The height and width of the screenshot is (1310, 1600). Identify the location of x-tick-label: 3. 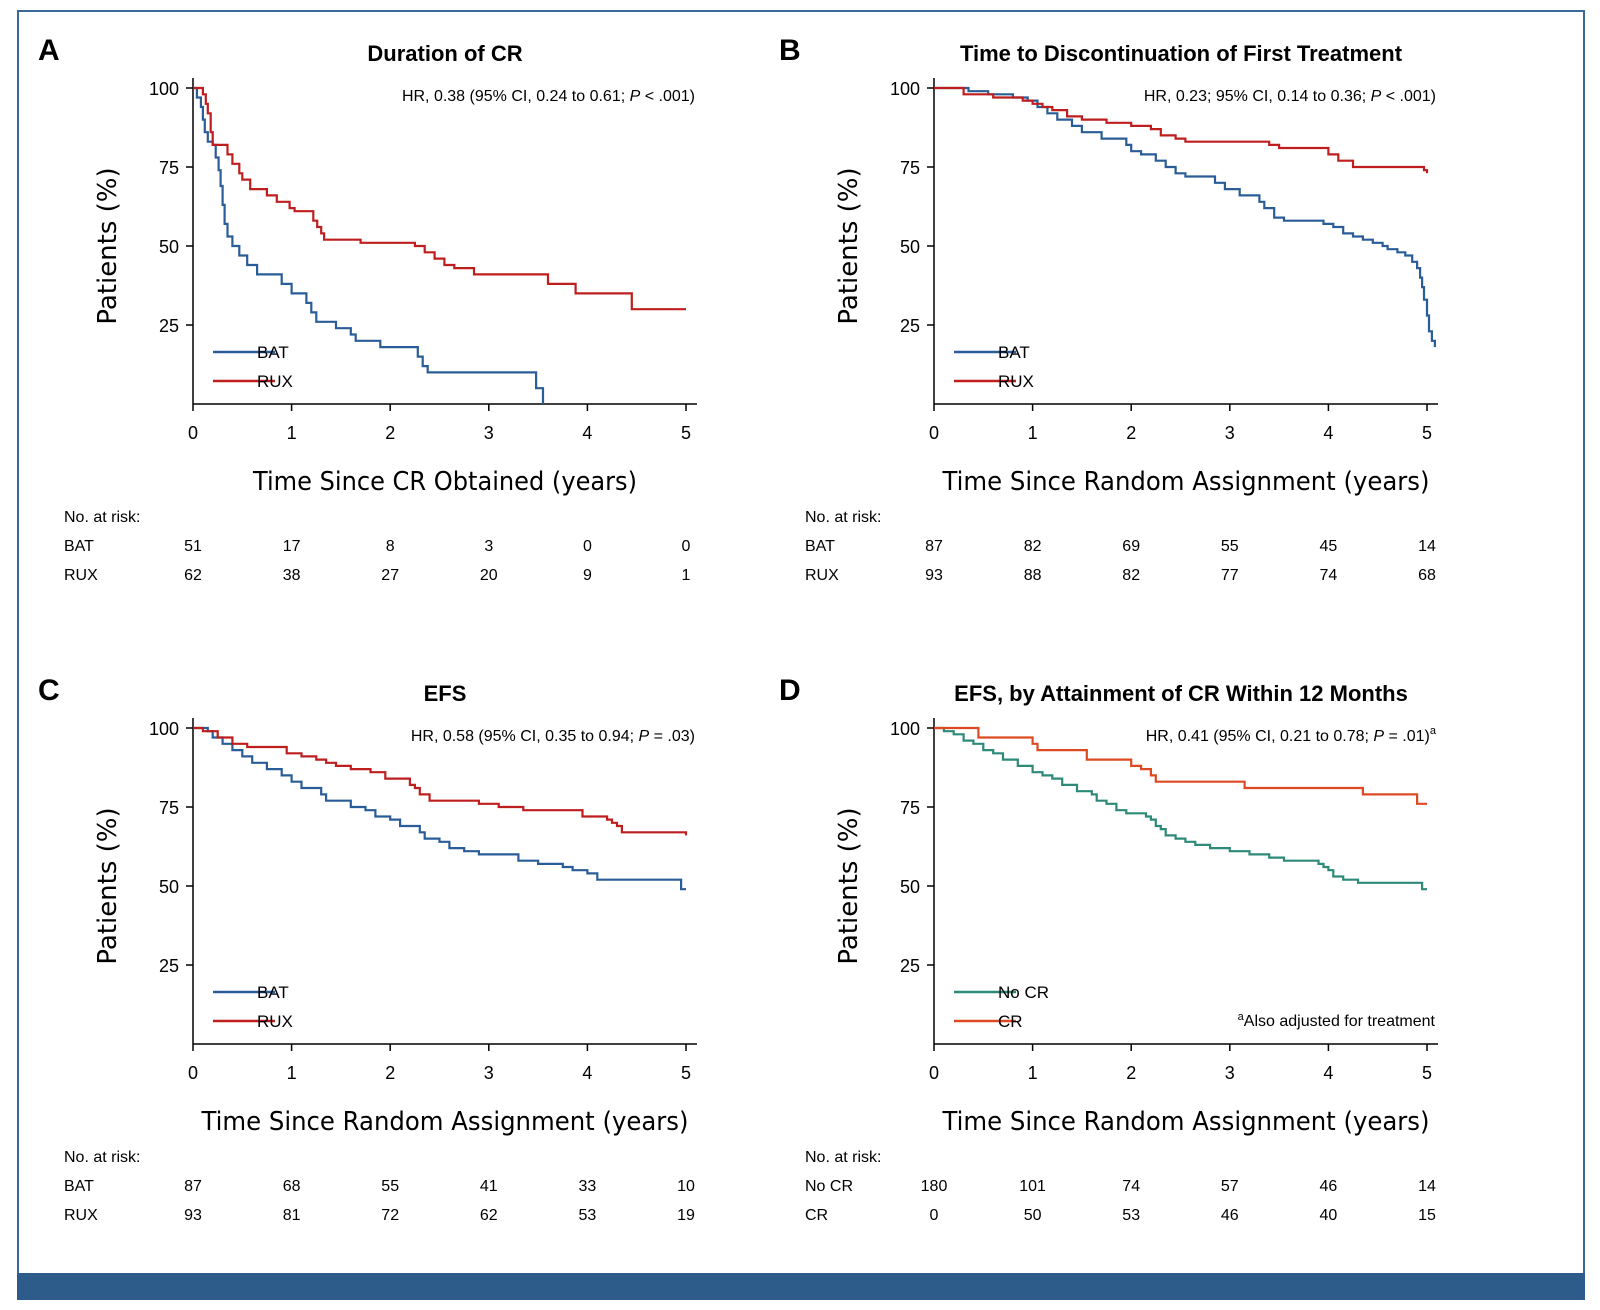
(489, 433).